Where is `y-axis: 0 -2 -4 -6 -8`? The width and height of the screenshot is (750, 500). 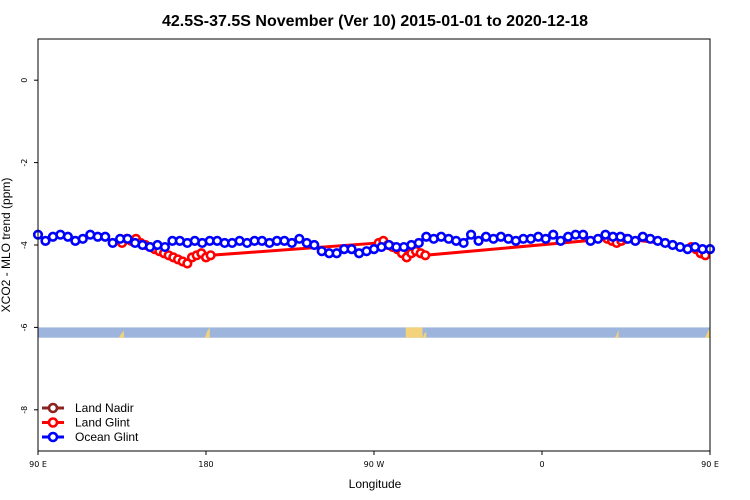 y-axis: 0 -2 -4 -6 -8 is located at coordinates (29, 246).